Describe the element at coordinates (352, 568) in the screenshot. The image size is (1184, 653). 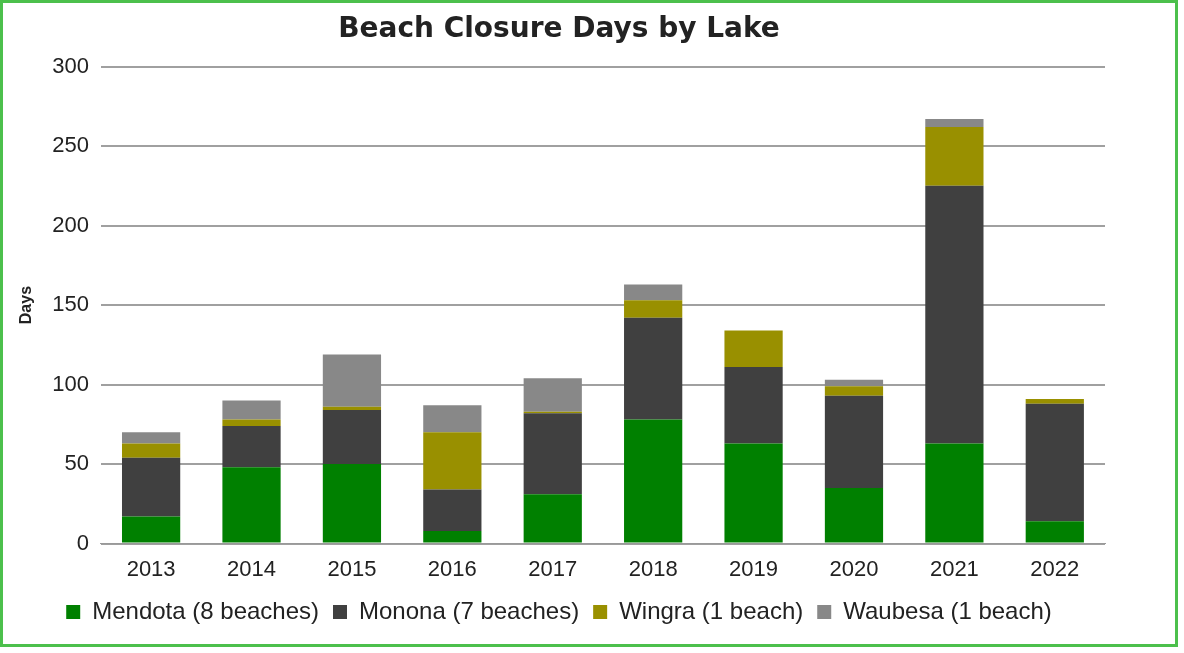
I see `x-tick-label: 2015` at that location.